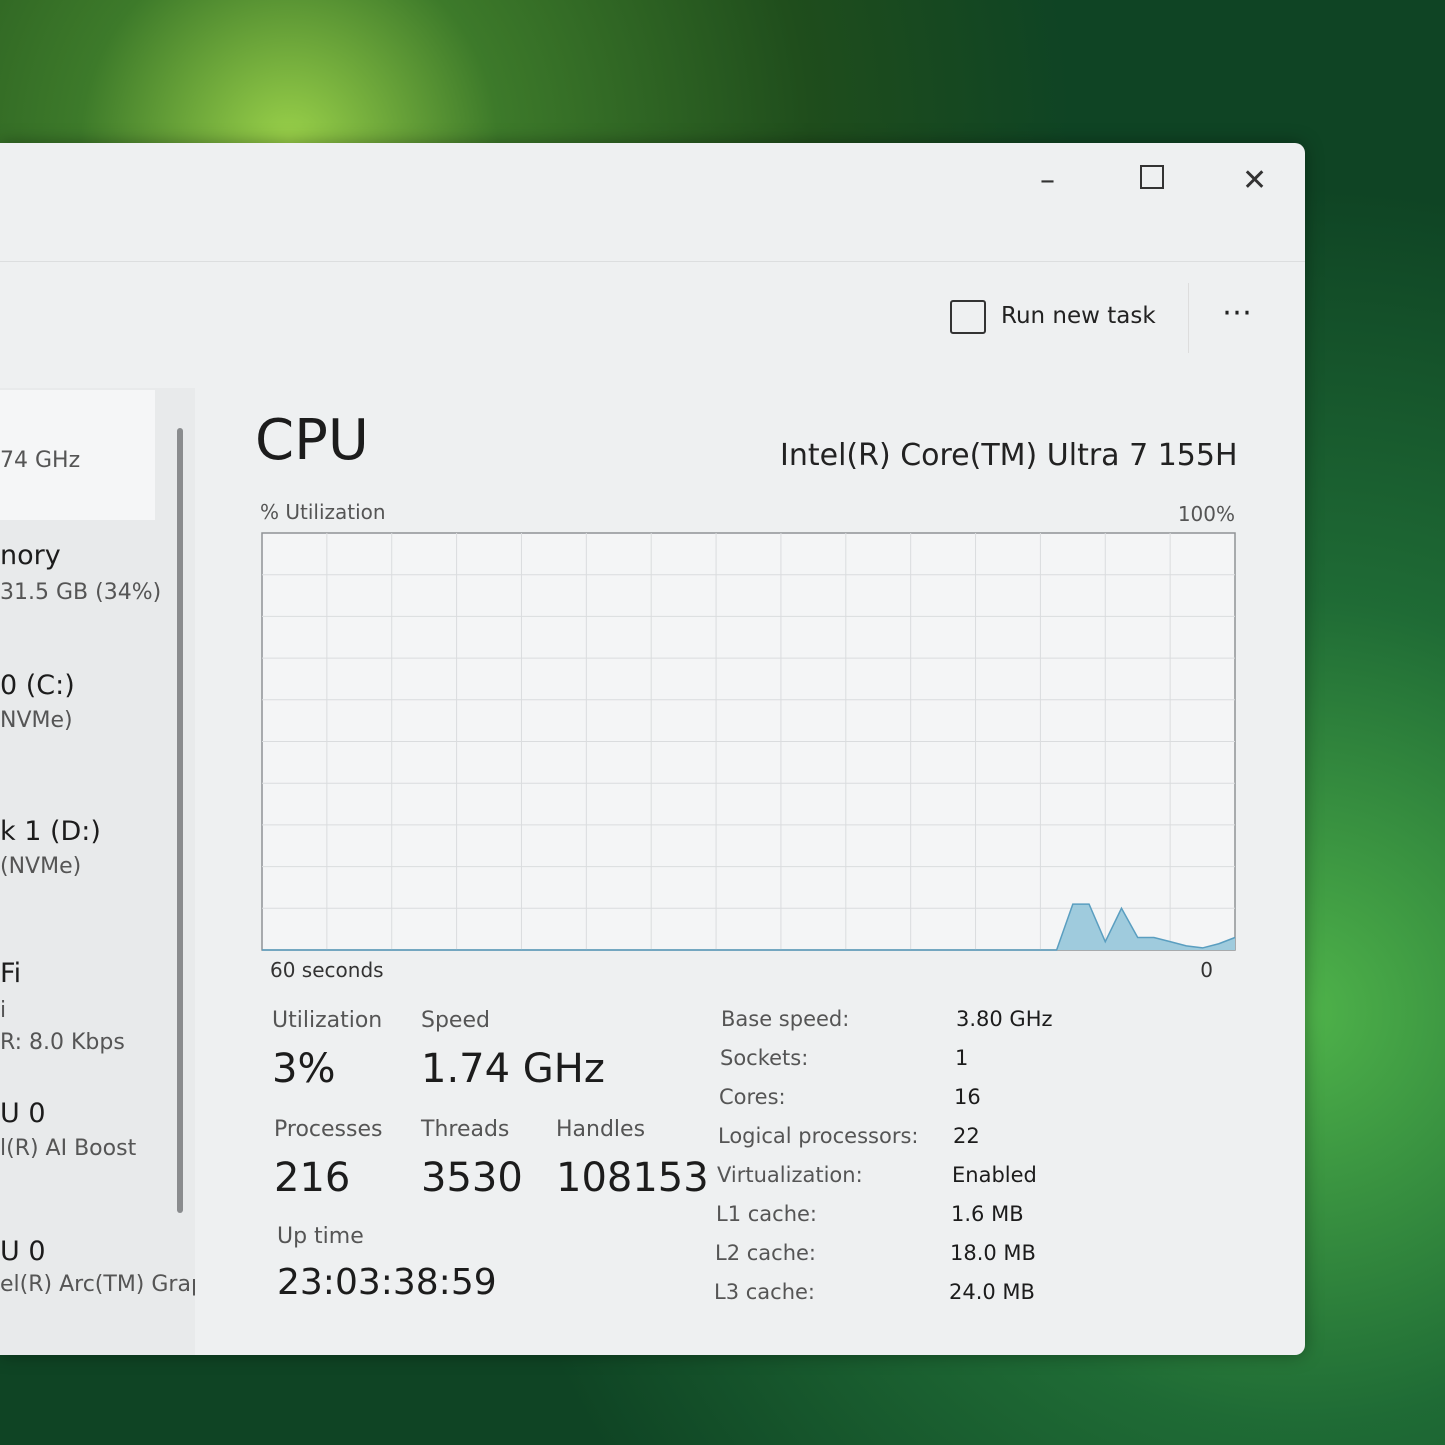 The width and height of the screenshot is (1445, 1445). I want to click on more-button: ⋯, so click(1238, 312).